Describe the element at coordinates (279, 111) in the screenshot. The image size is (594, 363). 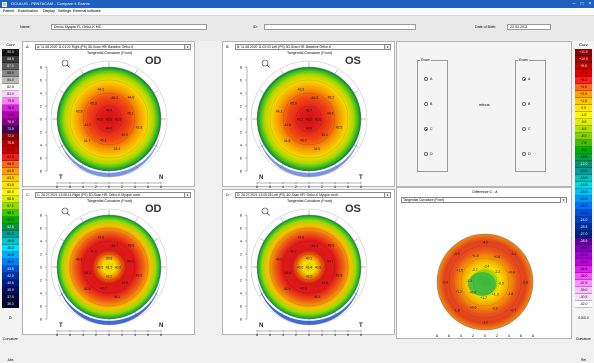
I see `map-value: 44.1` at that location.